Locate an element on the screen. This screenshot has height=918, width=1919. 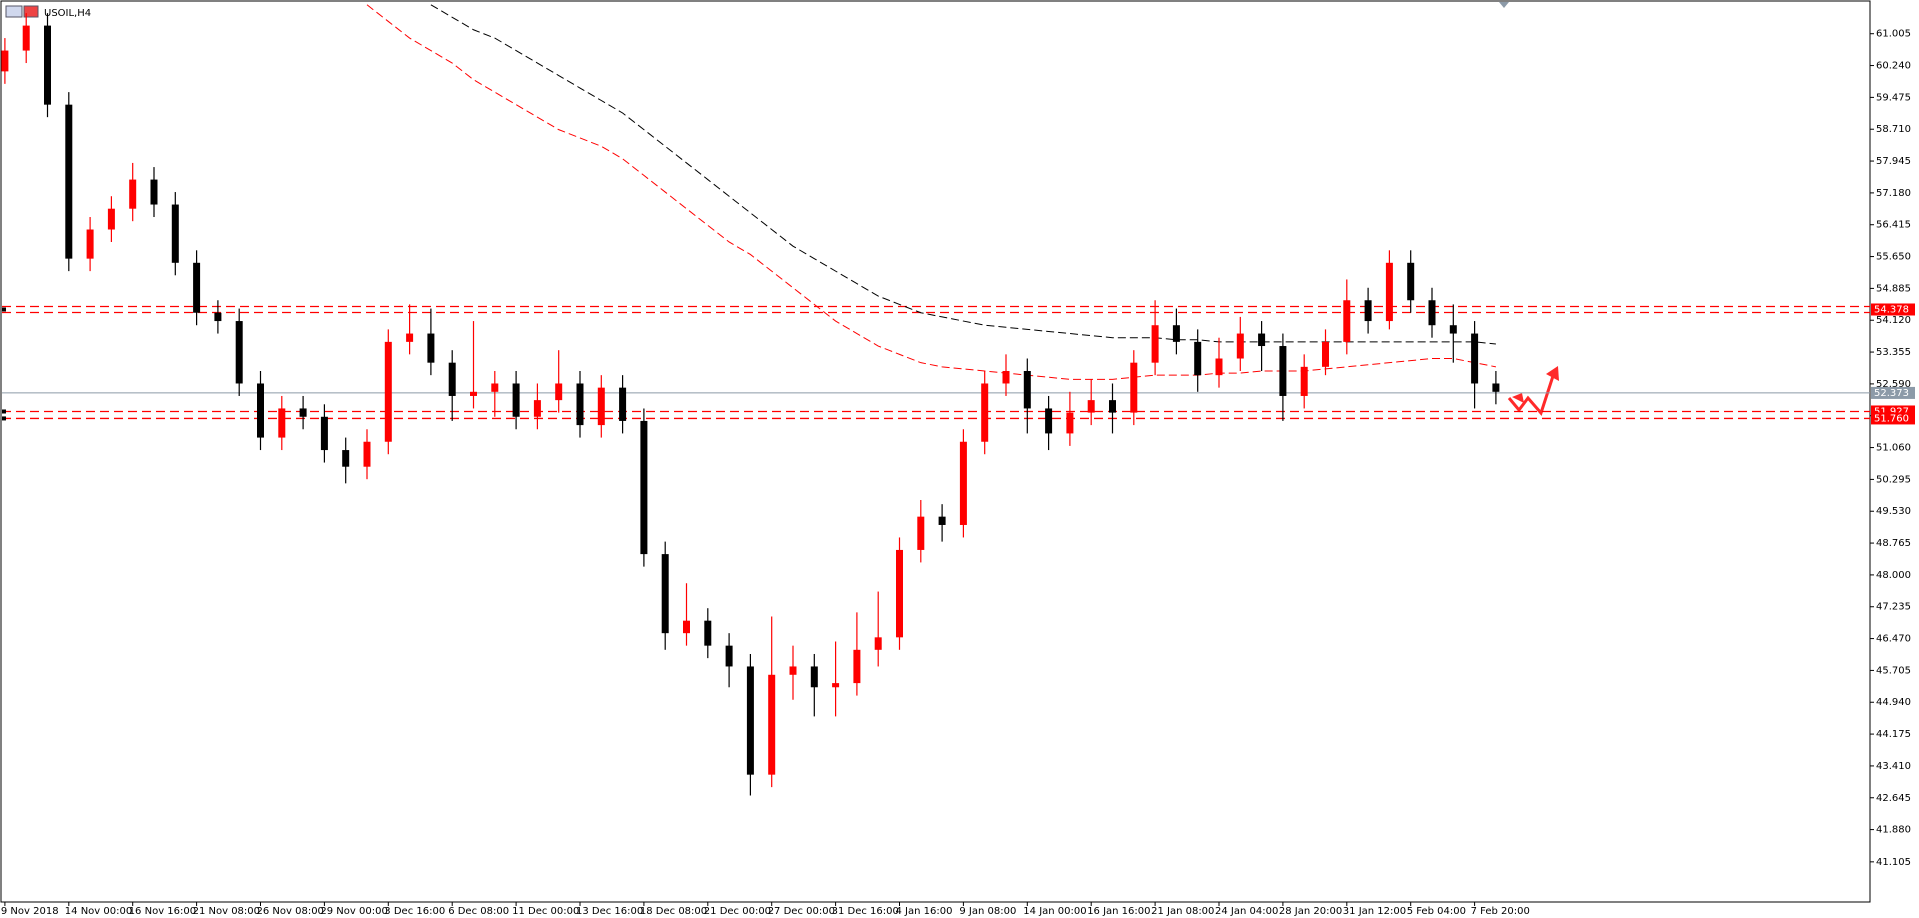
x-tick-label: 3 Dec 16:00 is located at coordinates (414, 911).